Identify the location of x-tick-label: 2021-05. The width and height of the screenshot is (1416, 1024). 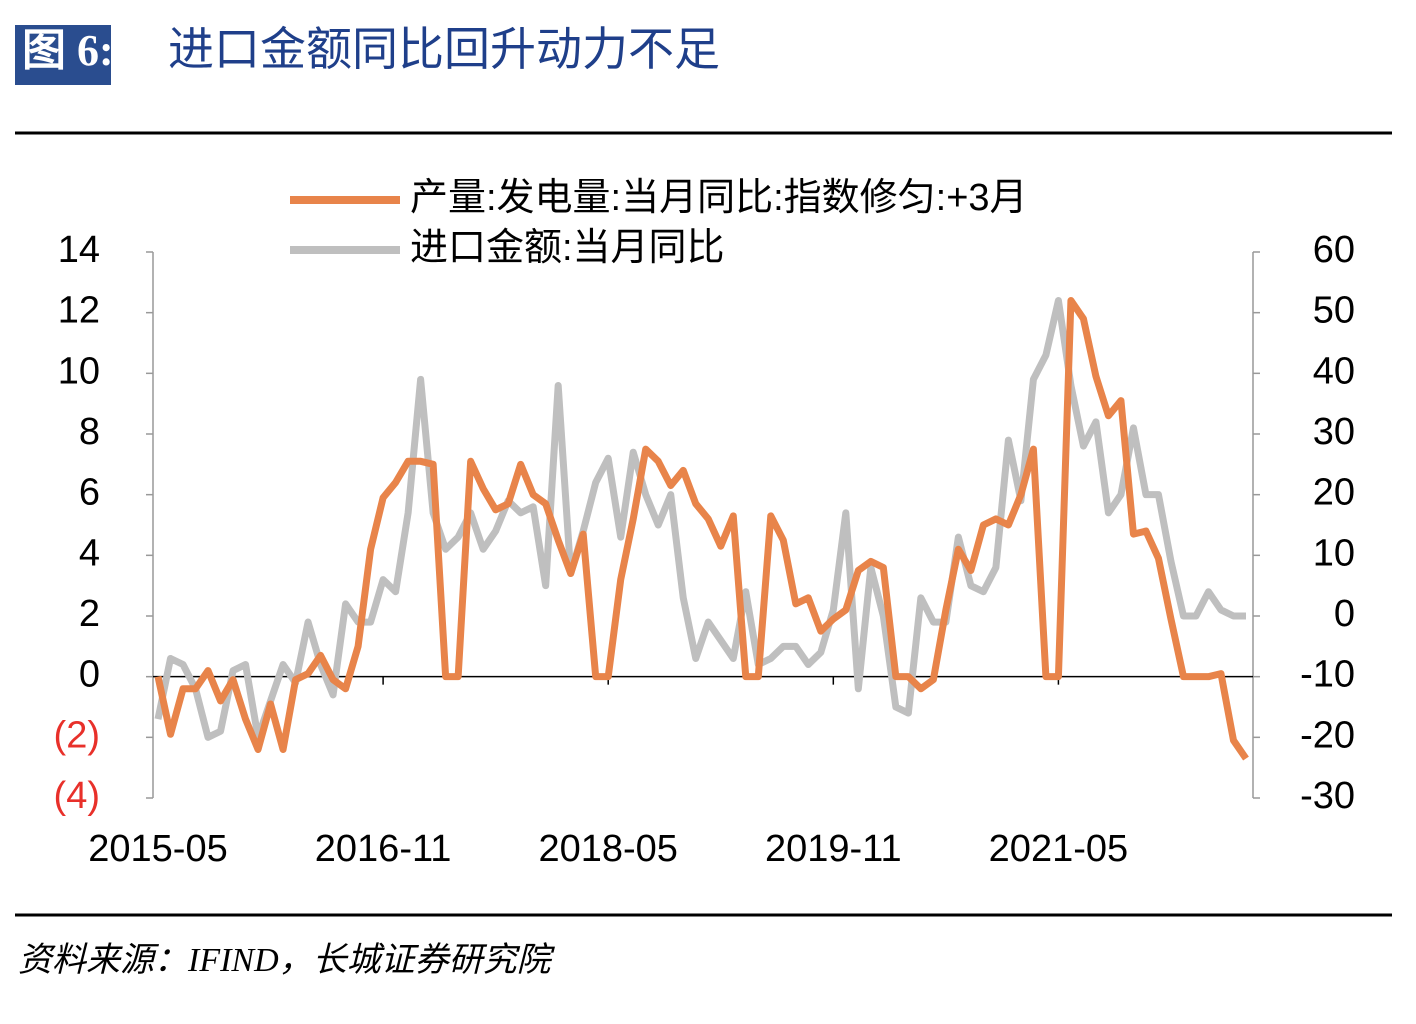
(1058, 849).